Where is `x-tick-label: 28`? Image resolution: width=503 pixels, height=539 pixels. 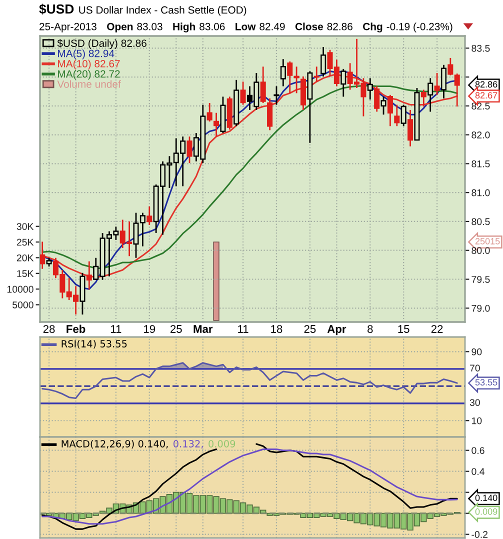
x-tick-label: 28 is located at coordinates (49, 329).